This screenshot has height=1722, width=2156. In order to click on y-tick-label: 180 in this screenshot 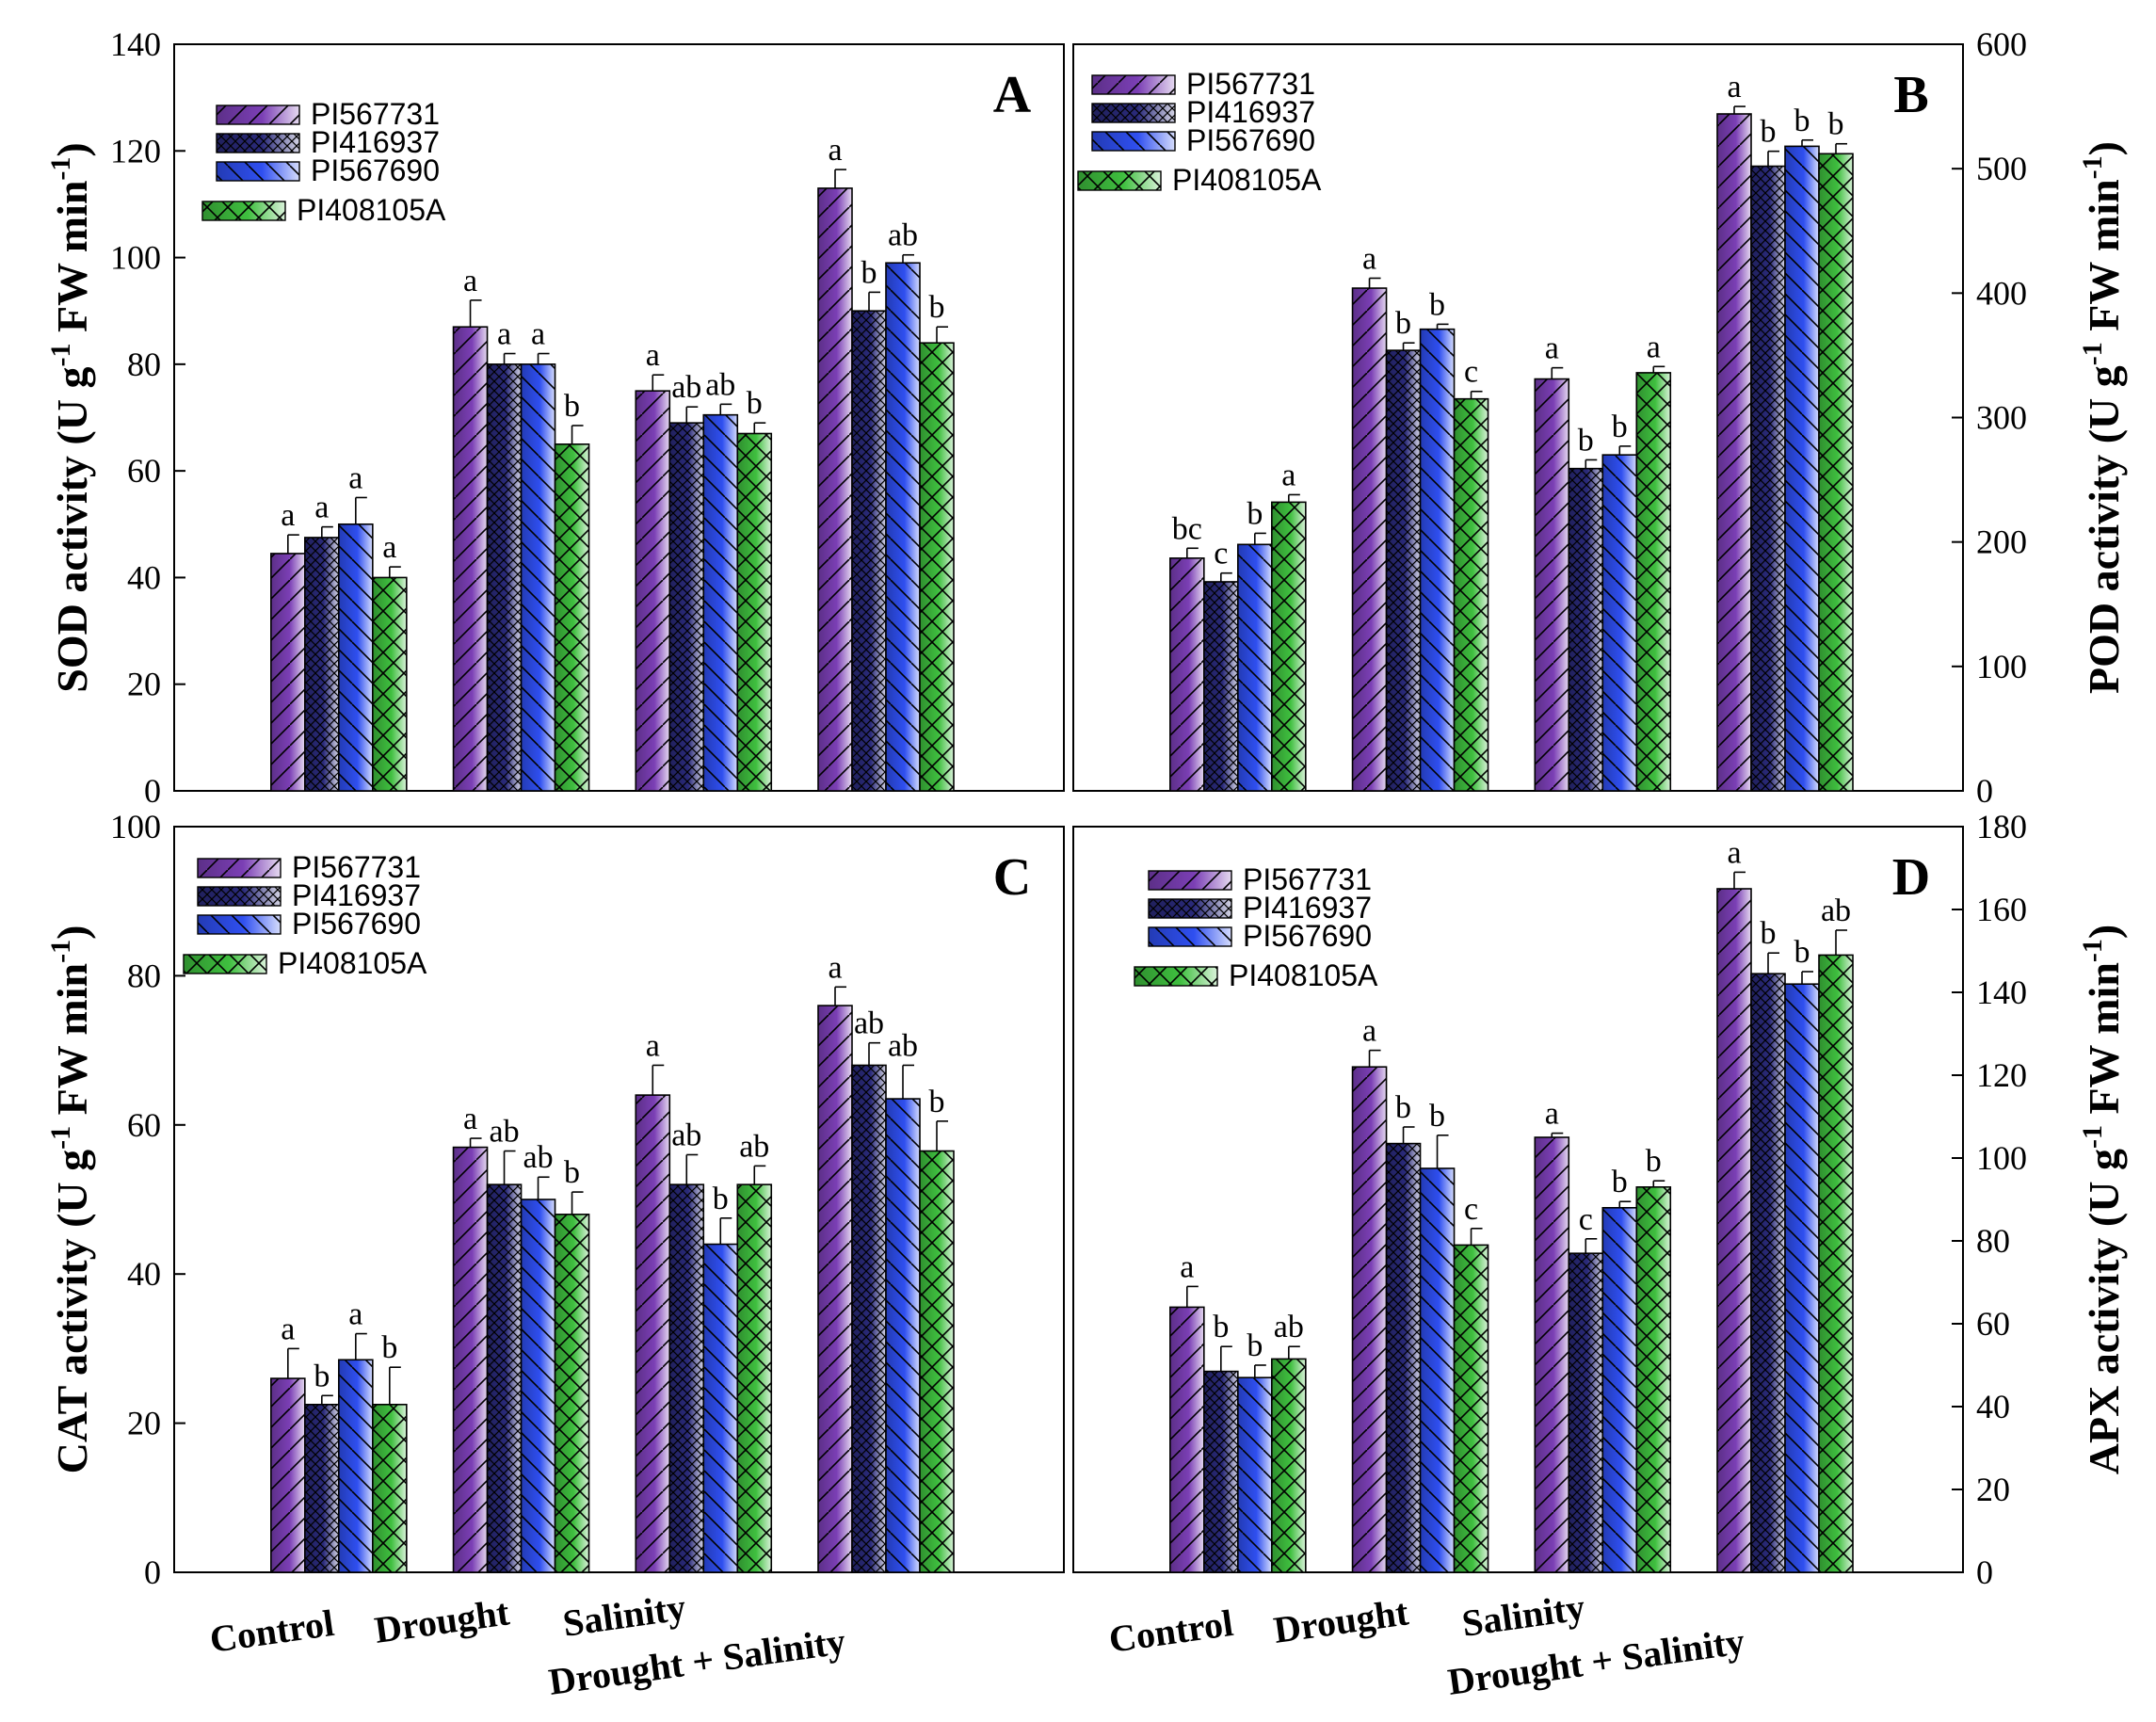, I will do `click(2001, 826)`.